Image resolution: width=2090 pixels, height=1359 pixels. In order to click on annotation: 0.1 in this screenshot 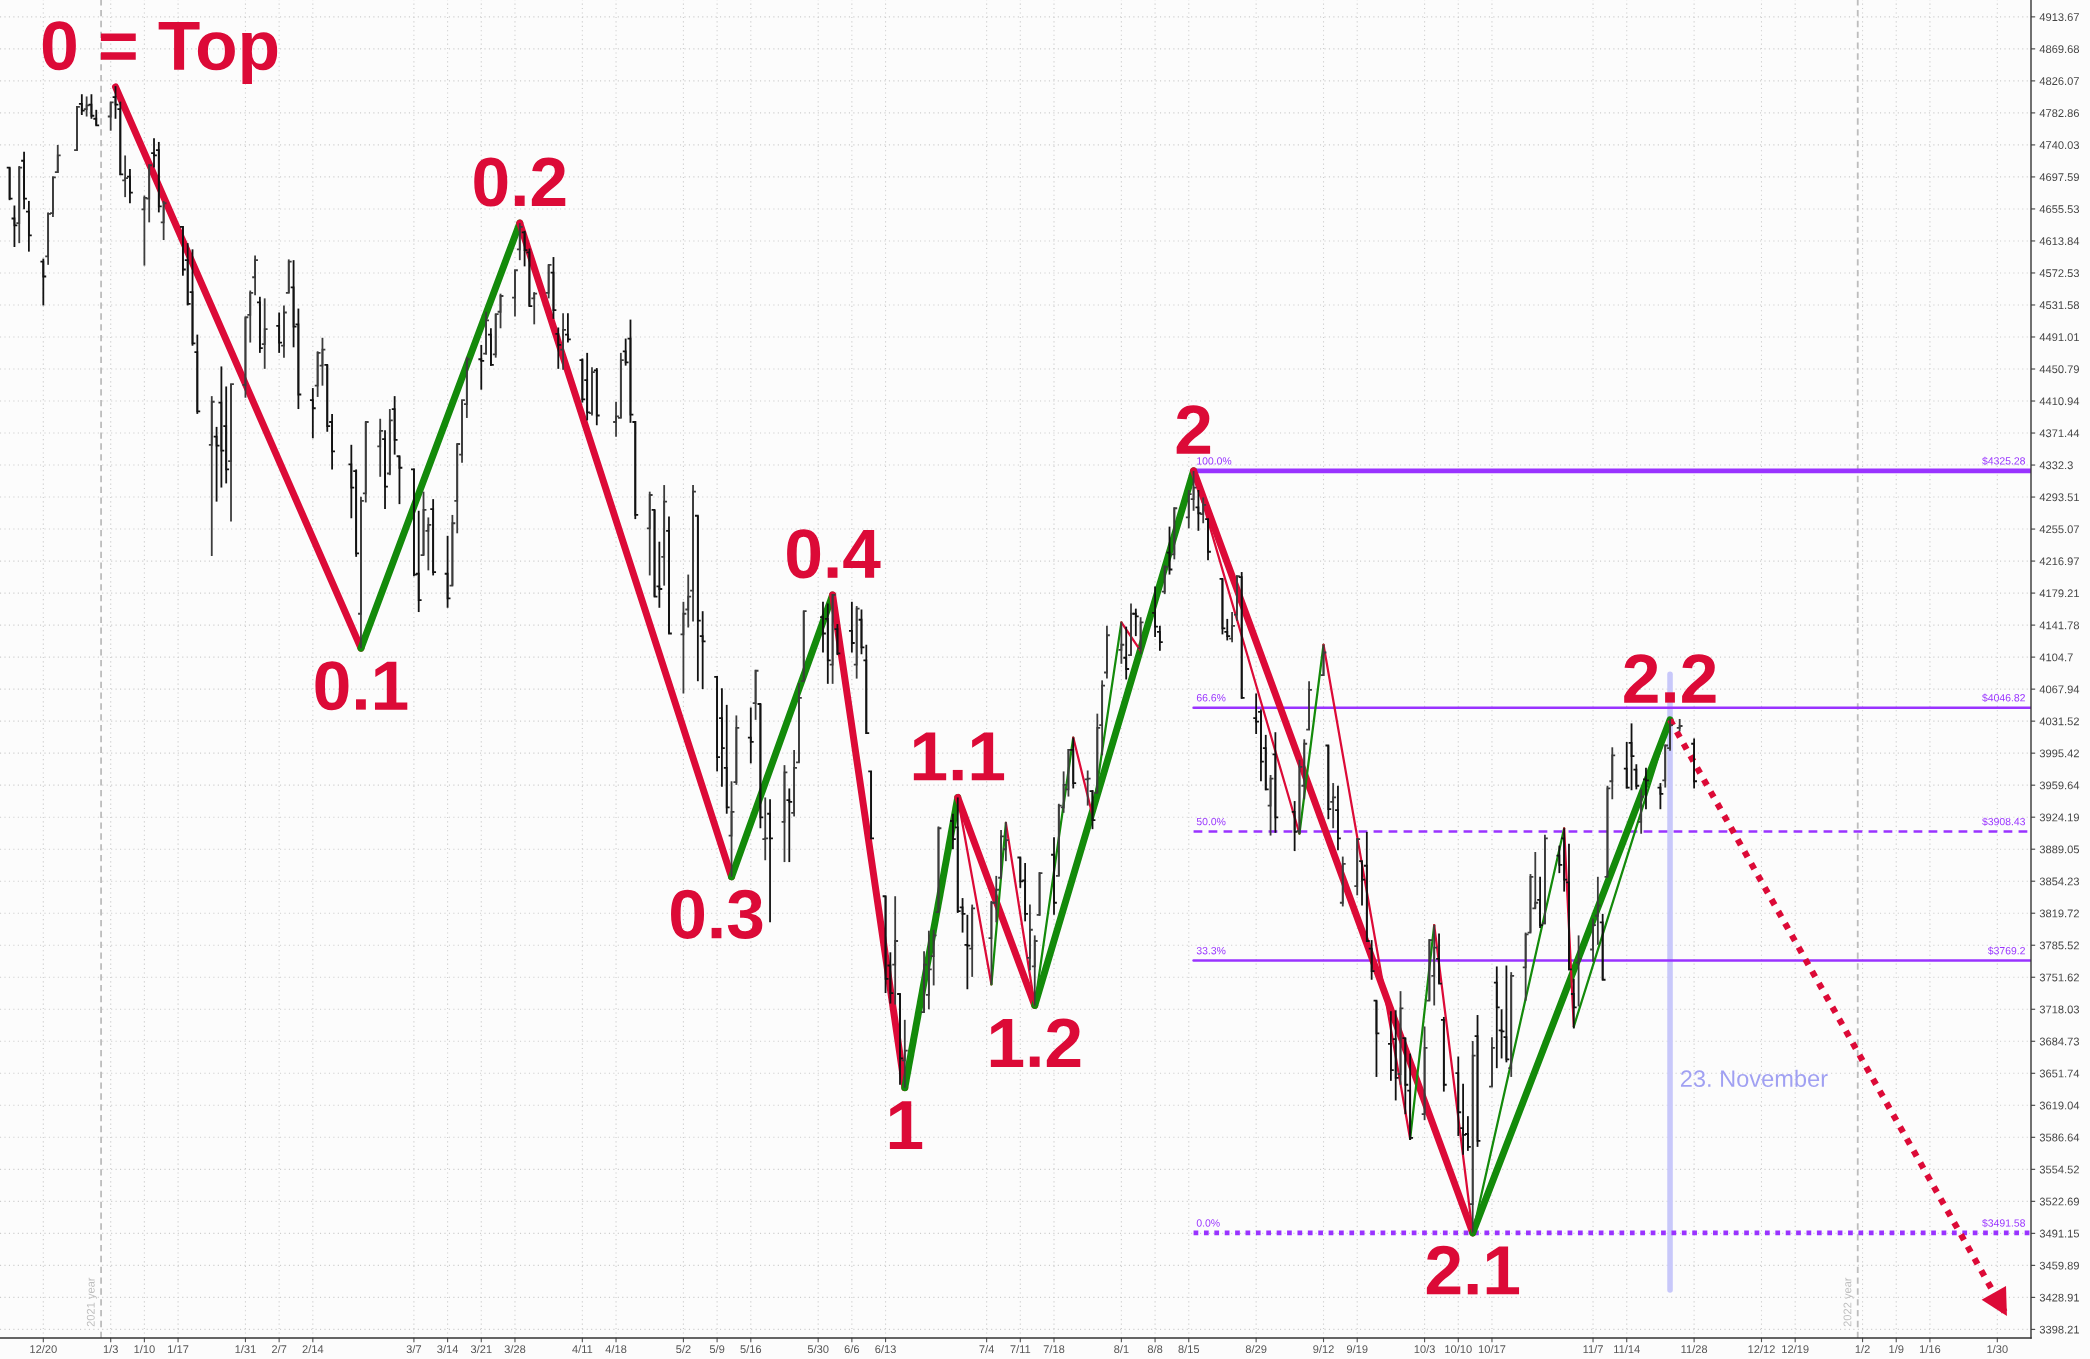, I will do `click(361, 686)`.